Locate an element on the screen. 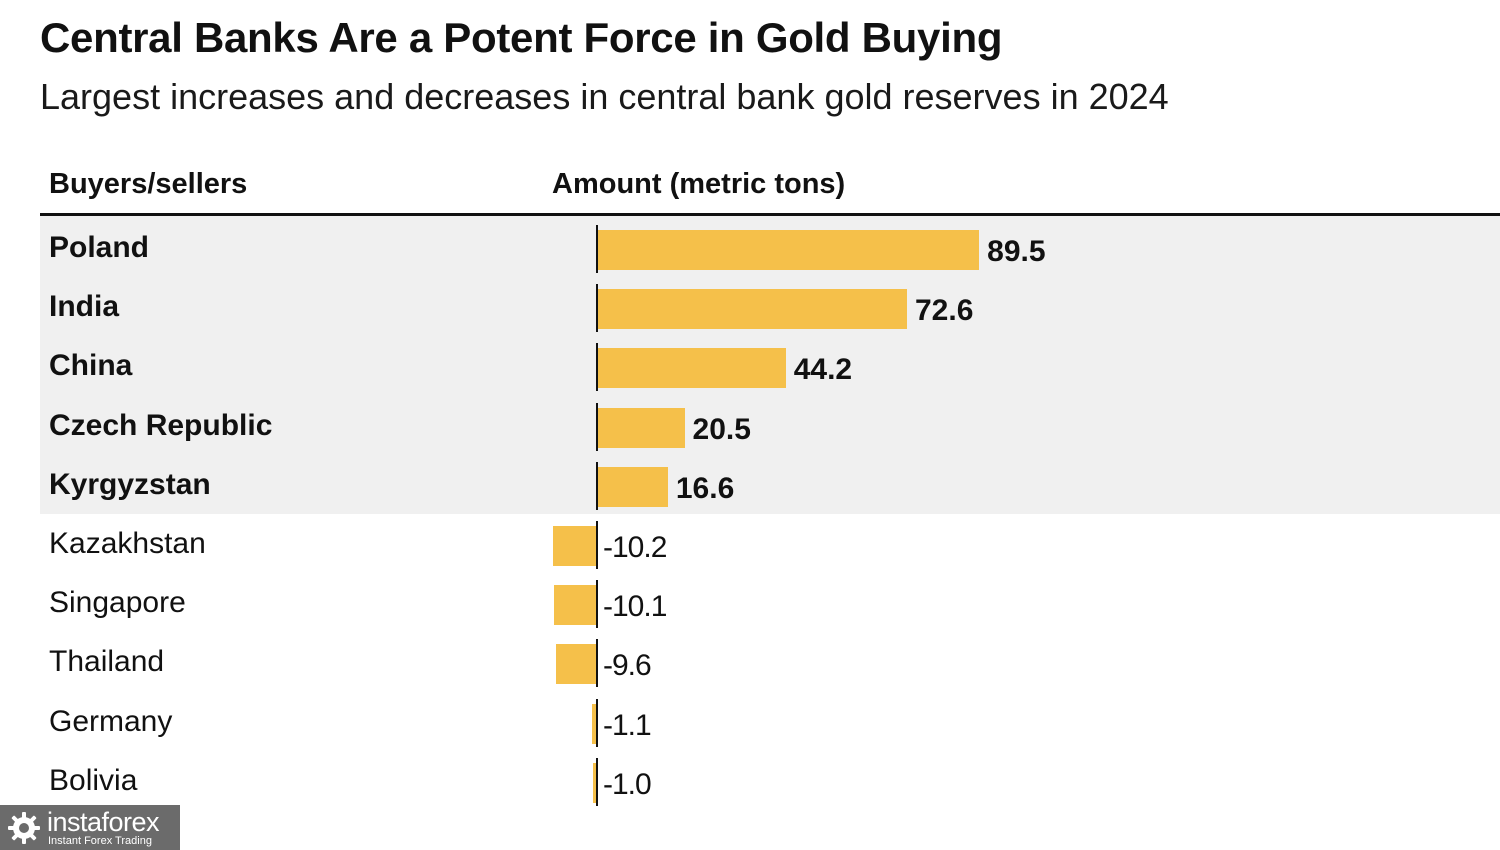  value-label: 20.5 is located at coordinates (721, 429).